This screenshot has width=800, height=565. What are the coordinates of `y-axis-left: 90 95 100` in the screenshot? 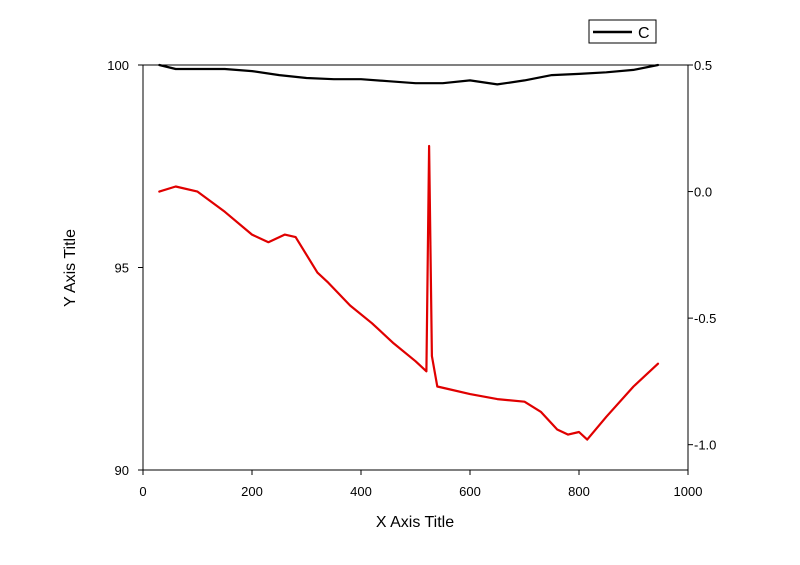 It's located at (125, 268).